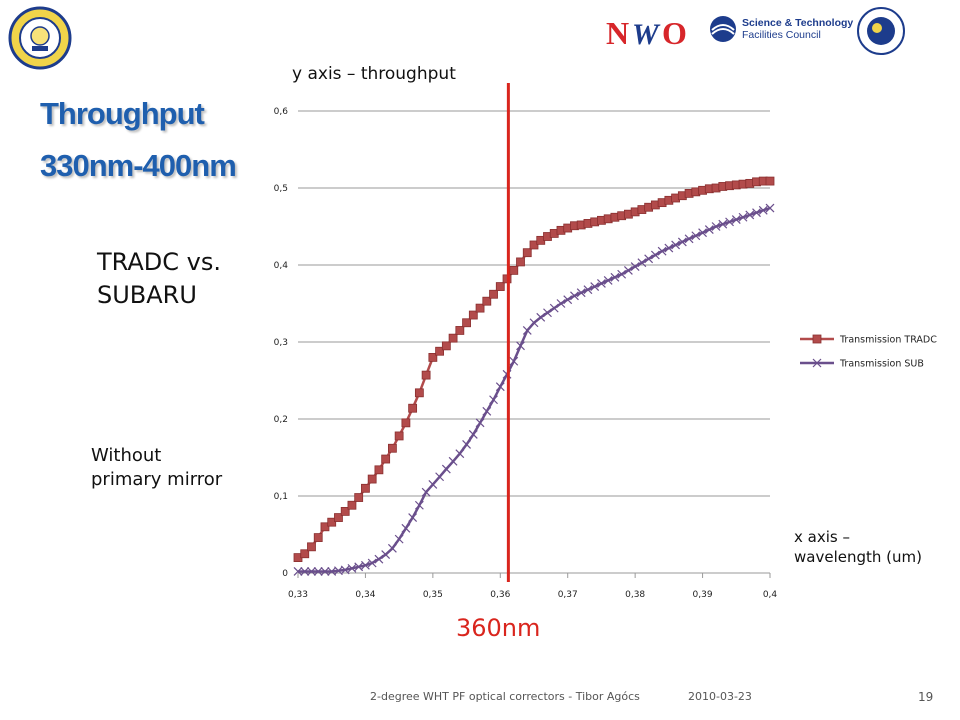 The height and width of the screenshot is (720, 960). What do you see at coordinates (281, 189) in the screenshot?
I see `y-tick-label: 0,5` at bounding box center [281, 189].